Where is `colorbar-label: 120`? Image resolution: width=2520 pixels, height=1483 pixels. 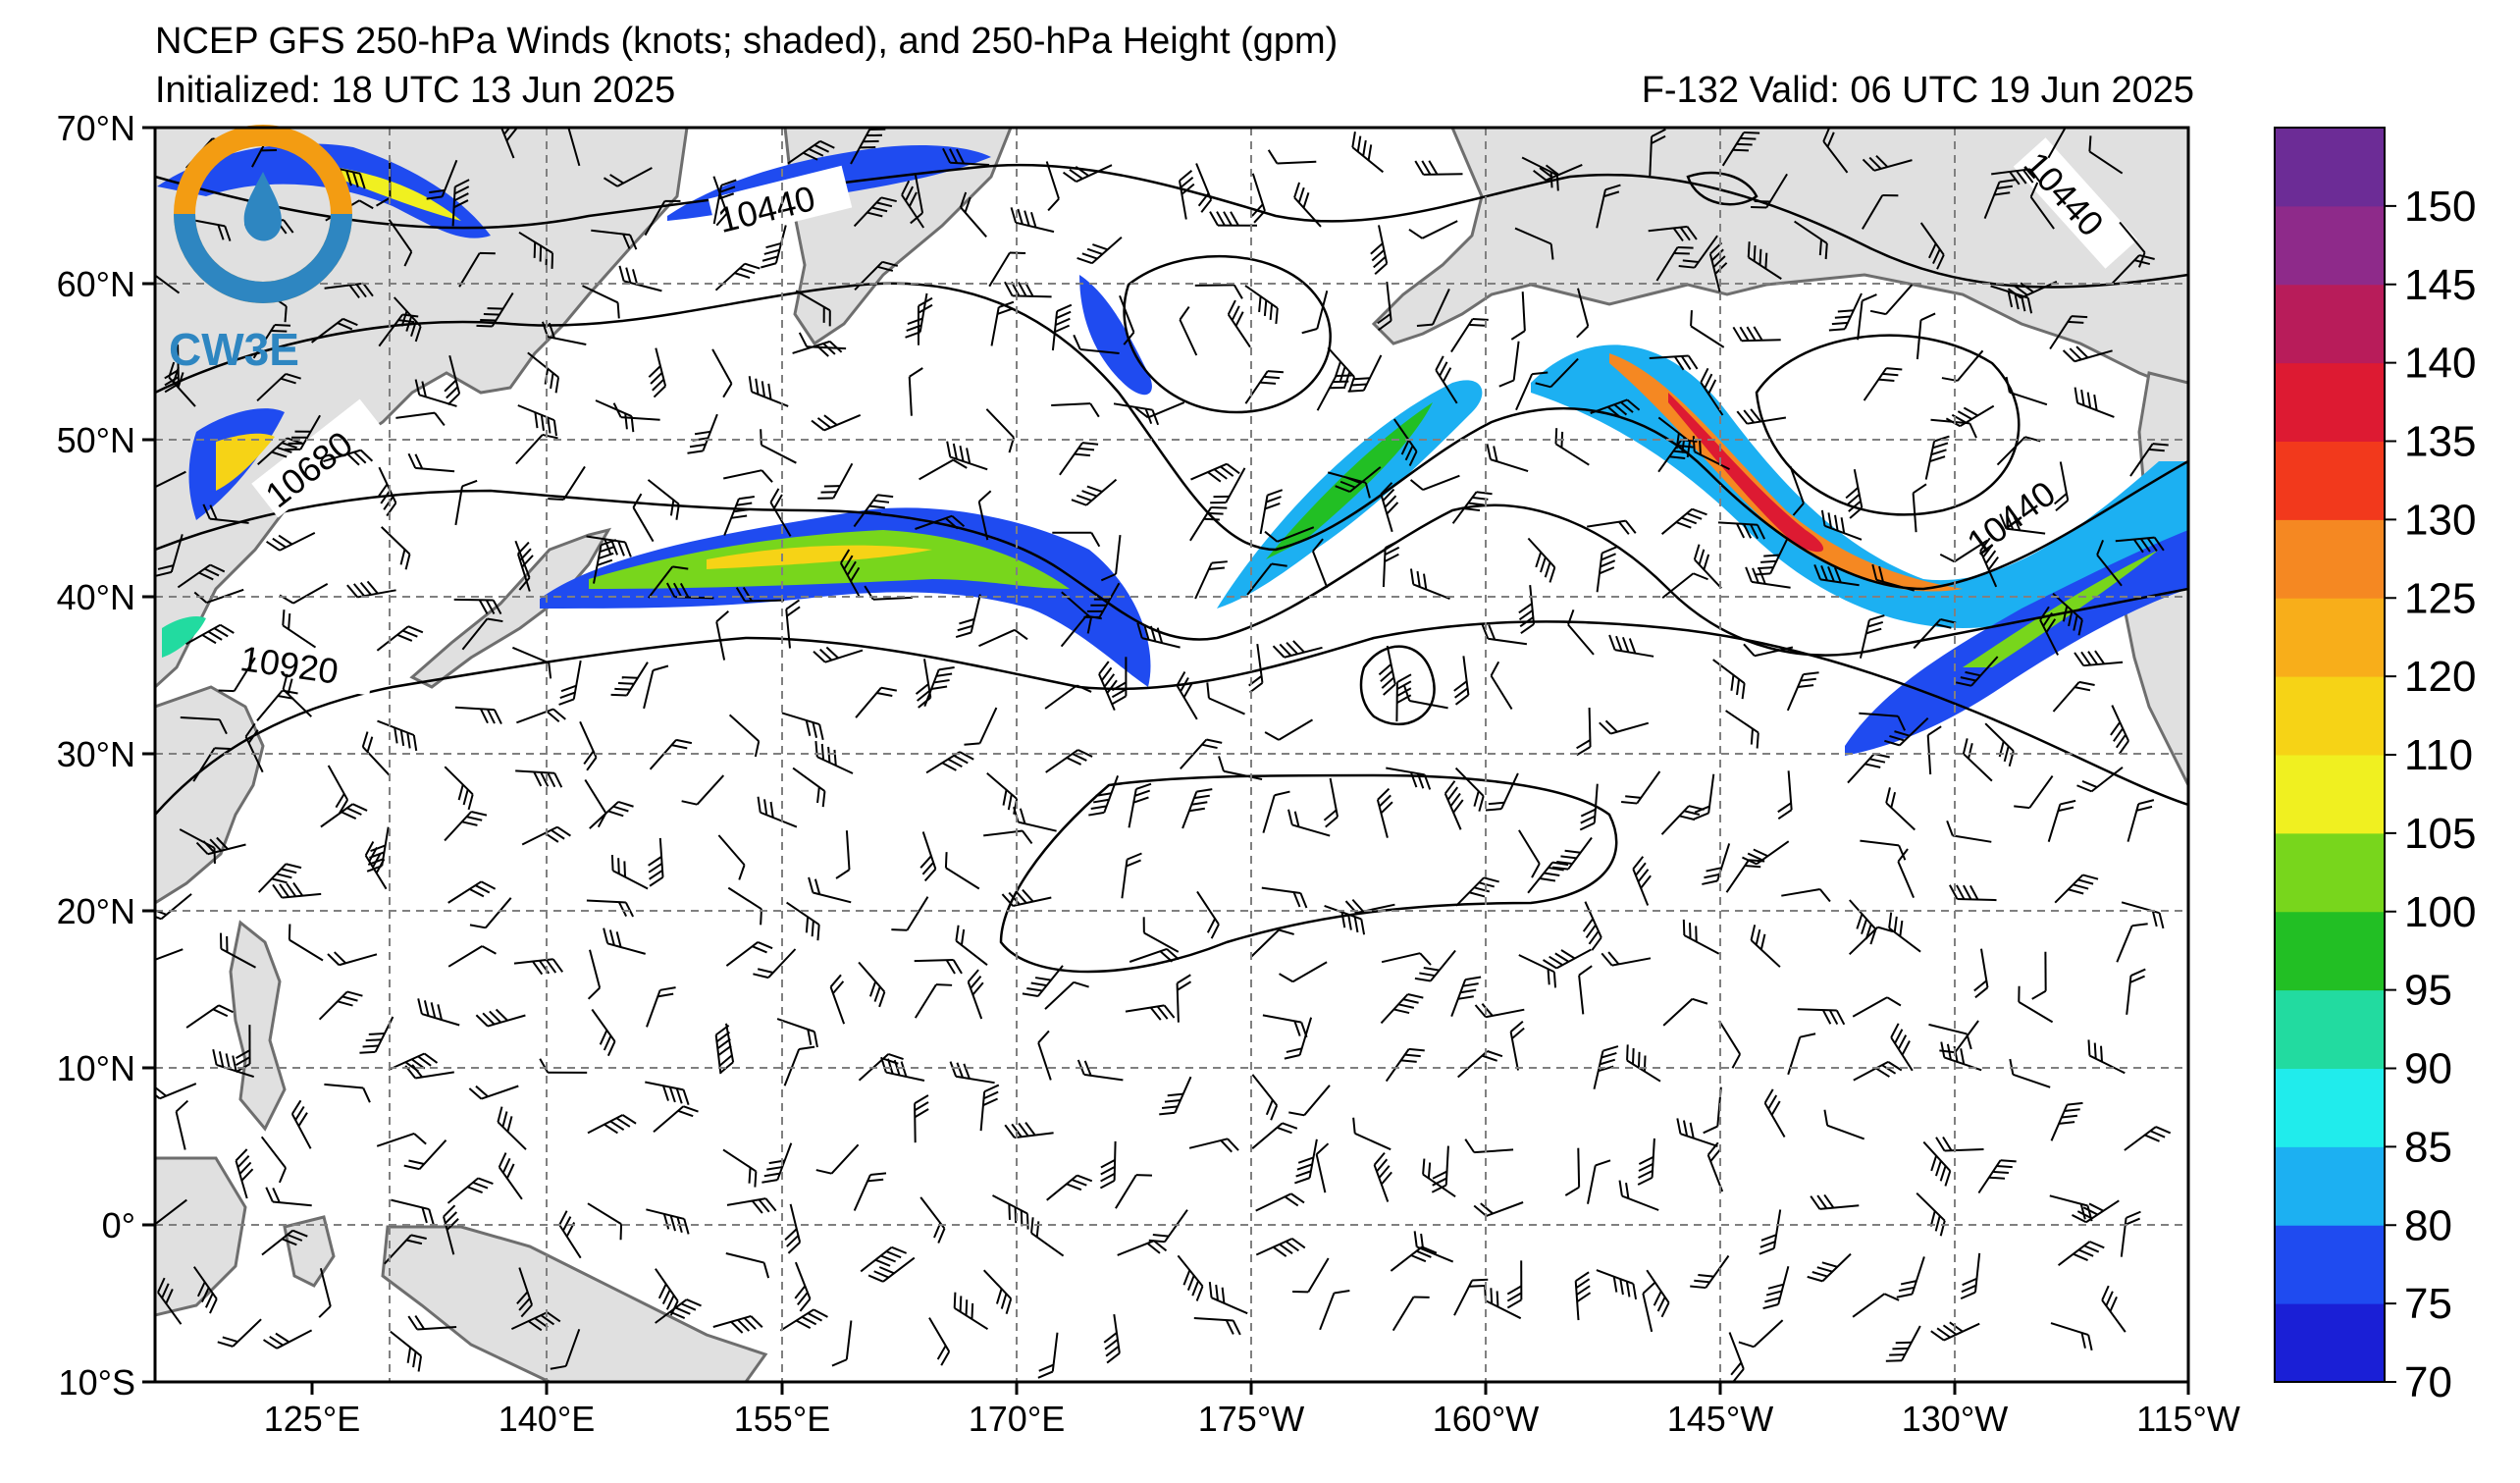
colorbar-label: 120 is located at coordinates (2440, 677).